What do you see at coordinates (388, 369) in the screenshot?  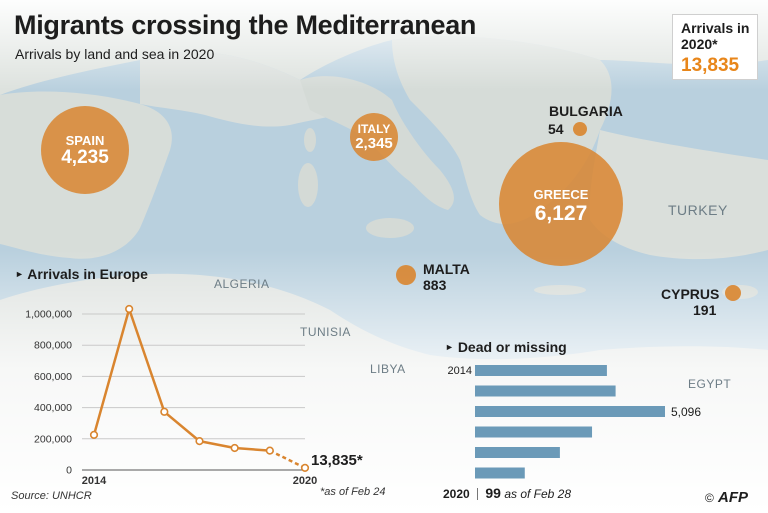 I see `geo-label-libya: LIBYA` at bounding box center [388, 369].